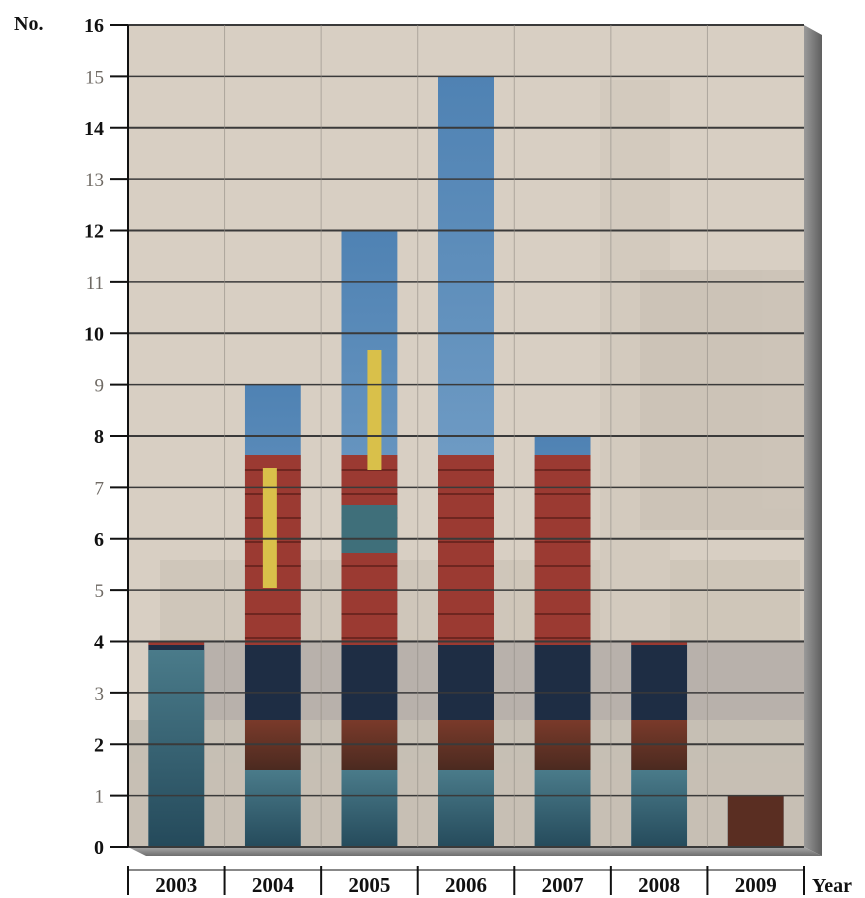 The image size is (865, 898). What do you see at coordinates (94, 334) in the screenshot?
I see `y-tick-label-10: 10` at bounding box center [94, 334].